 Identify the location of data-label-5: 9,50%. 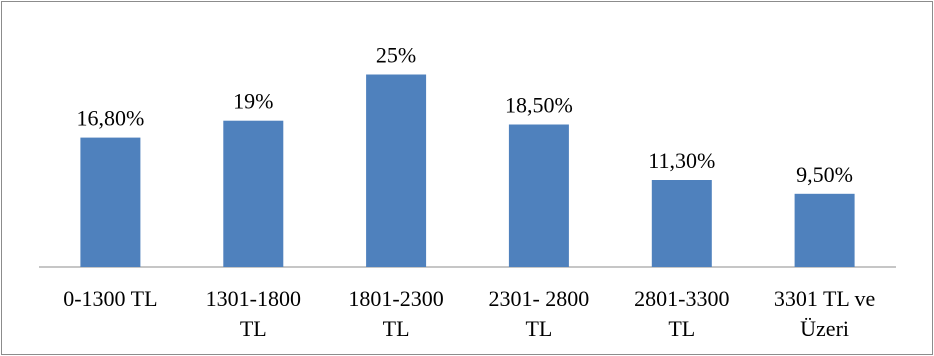
(824, 174).